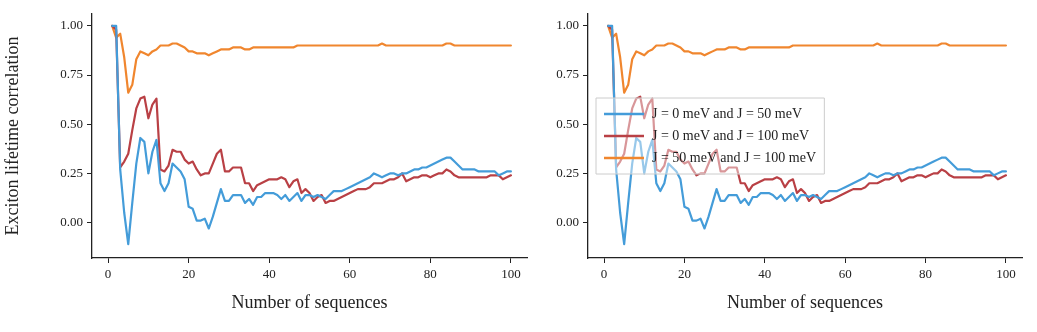  What do you see at coordinates (11, 136) in the screenshot?
I see `y-axis-title: Exciton lifetime correlation` at bounding box center [11, 136].